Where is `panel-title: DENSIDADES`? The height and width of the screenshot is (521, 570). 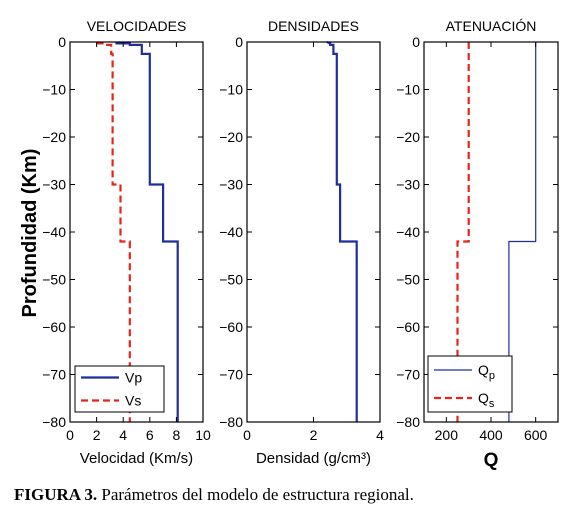 panel-title: DENSIDADES is located at coordinates (313, 26).